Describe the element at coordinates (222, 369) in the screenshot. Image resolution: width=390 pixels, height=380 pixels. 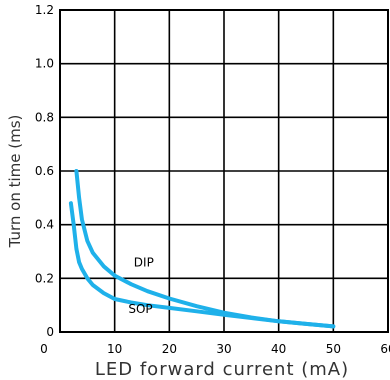
I see `x-axis-label: LED forward current (mA)` at that location.